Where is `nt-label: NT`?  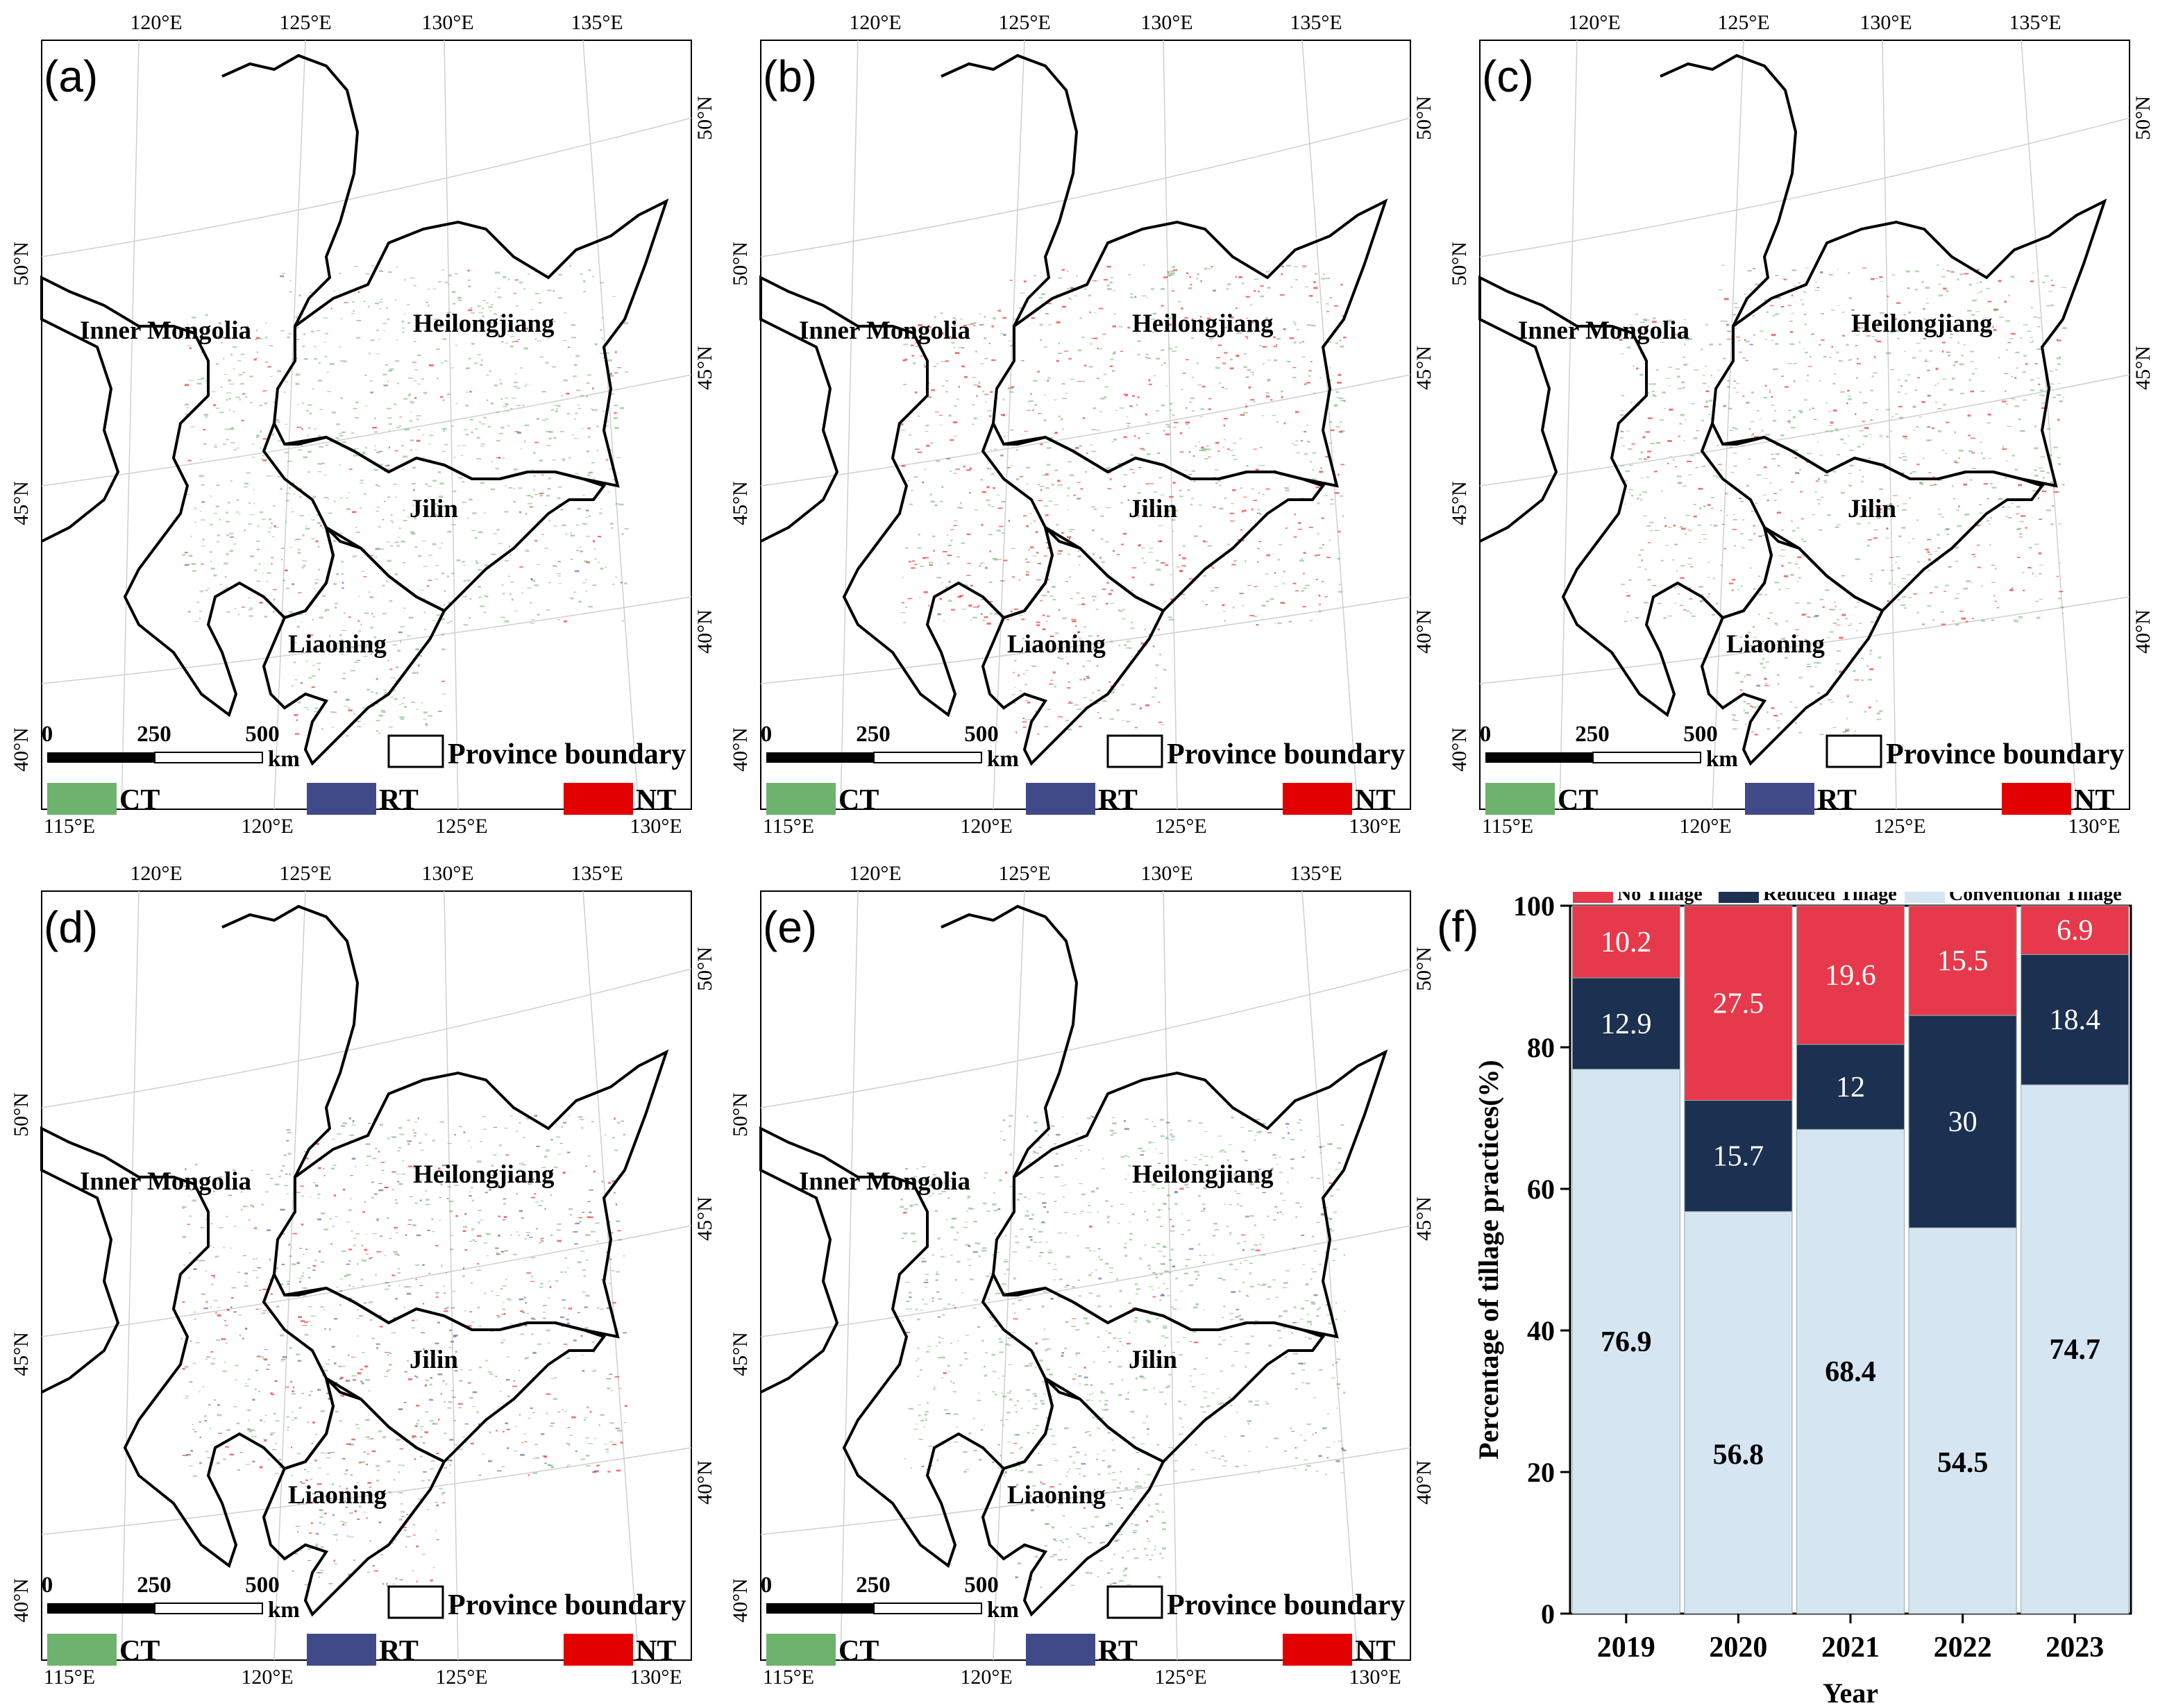 nt-label: NT is located at coordinates (2094, 800).